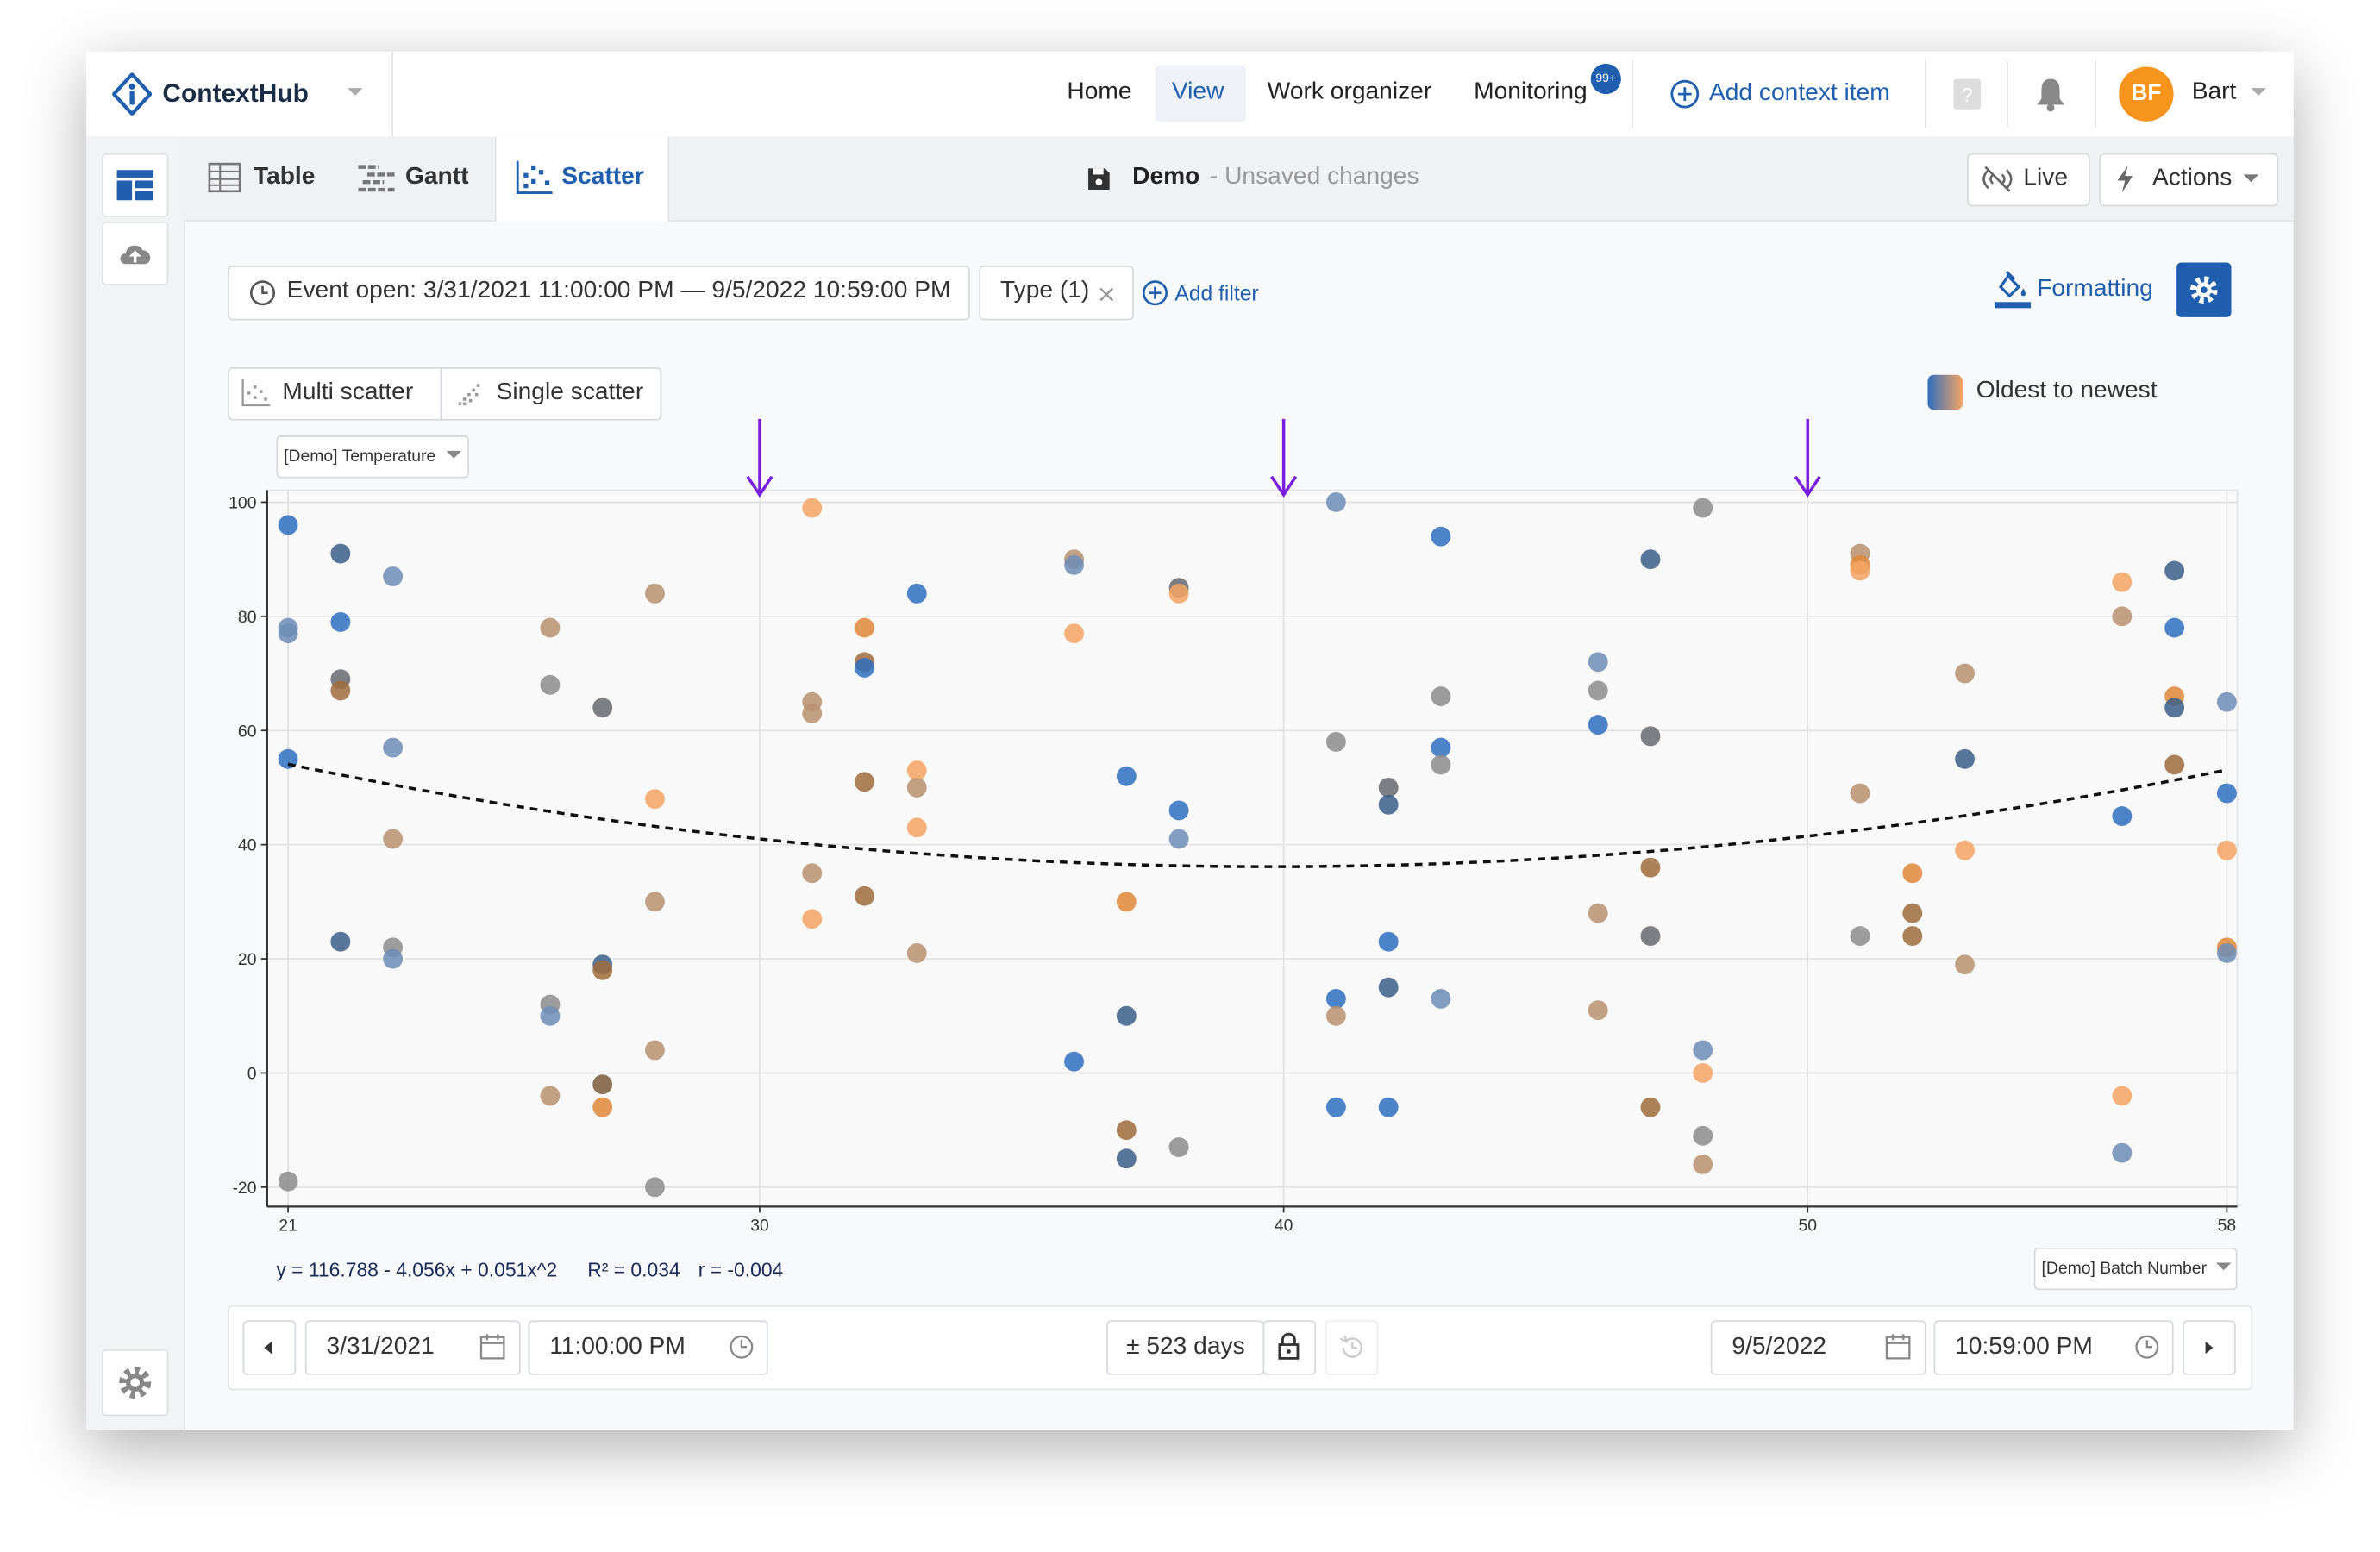 This screenshot has width=2380, height=1552. Describe the element at coordinates (1045, 291) in the screenshot. I see `filter-label: Type (1)` at that location.